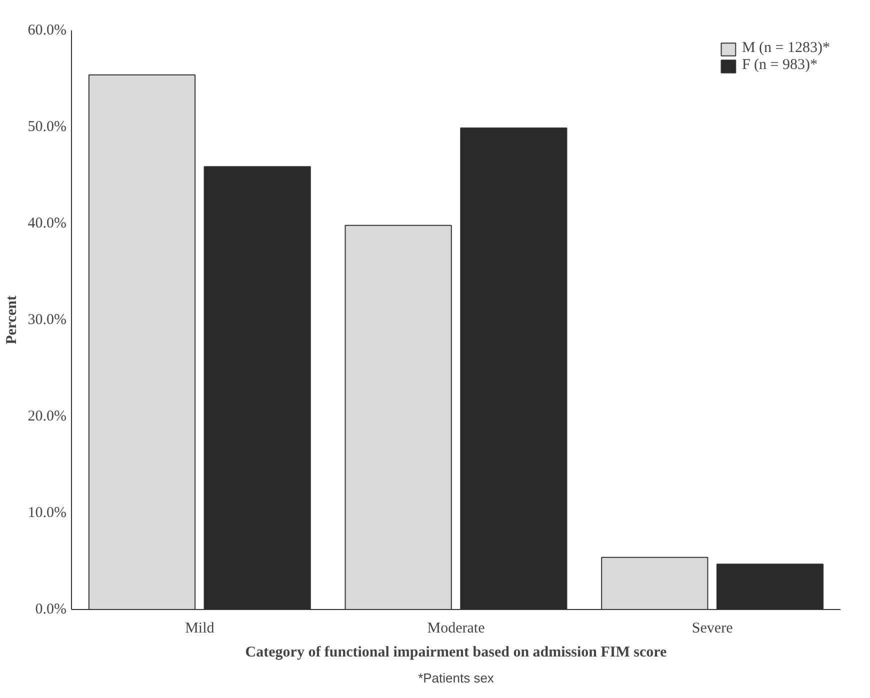 The width and height of the screenshot is (870, 698). Describe the element at coordinates (47, 127) in the screenshot. I see `y-tick-label: 50.0%` at that location.